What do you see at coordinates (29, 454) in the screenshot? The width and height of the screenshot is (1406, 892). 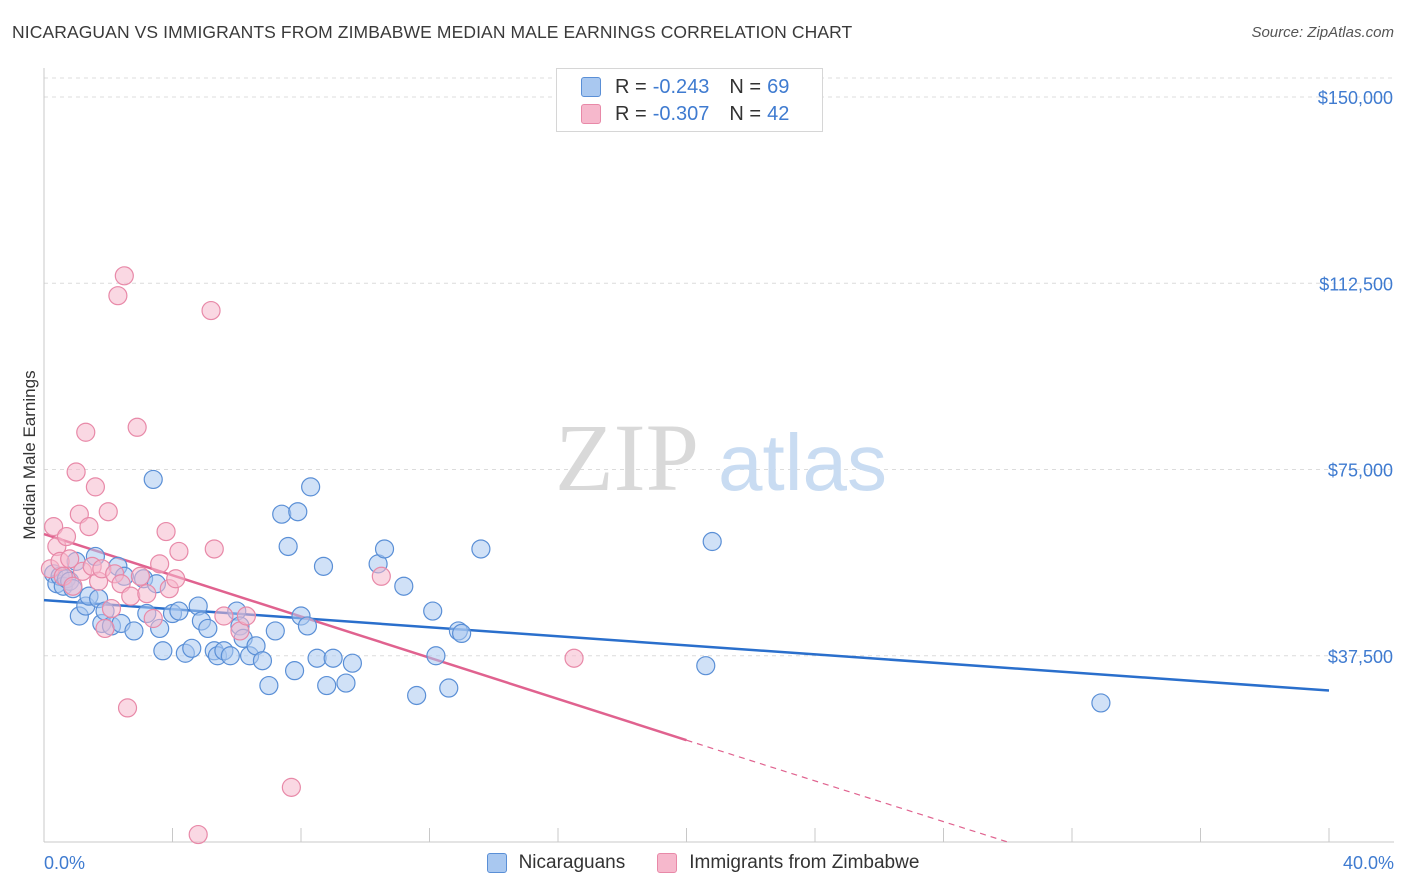 I see `y-axis-title: Median Male Earnings` at bounding box center [29, 454].